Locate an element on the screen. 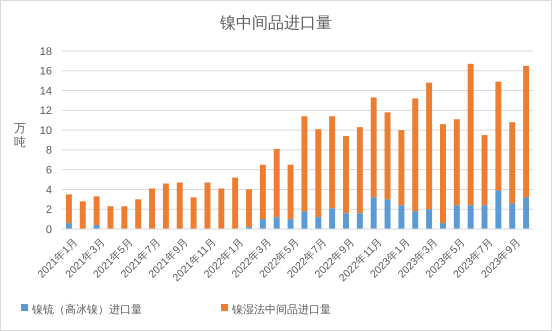 The width and height of the screenshot is (552, 331). y-tick-label: 4 is located at coordinates (49, 190).